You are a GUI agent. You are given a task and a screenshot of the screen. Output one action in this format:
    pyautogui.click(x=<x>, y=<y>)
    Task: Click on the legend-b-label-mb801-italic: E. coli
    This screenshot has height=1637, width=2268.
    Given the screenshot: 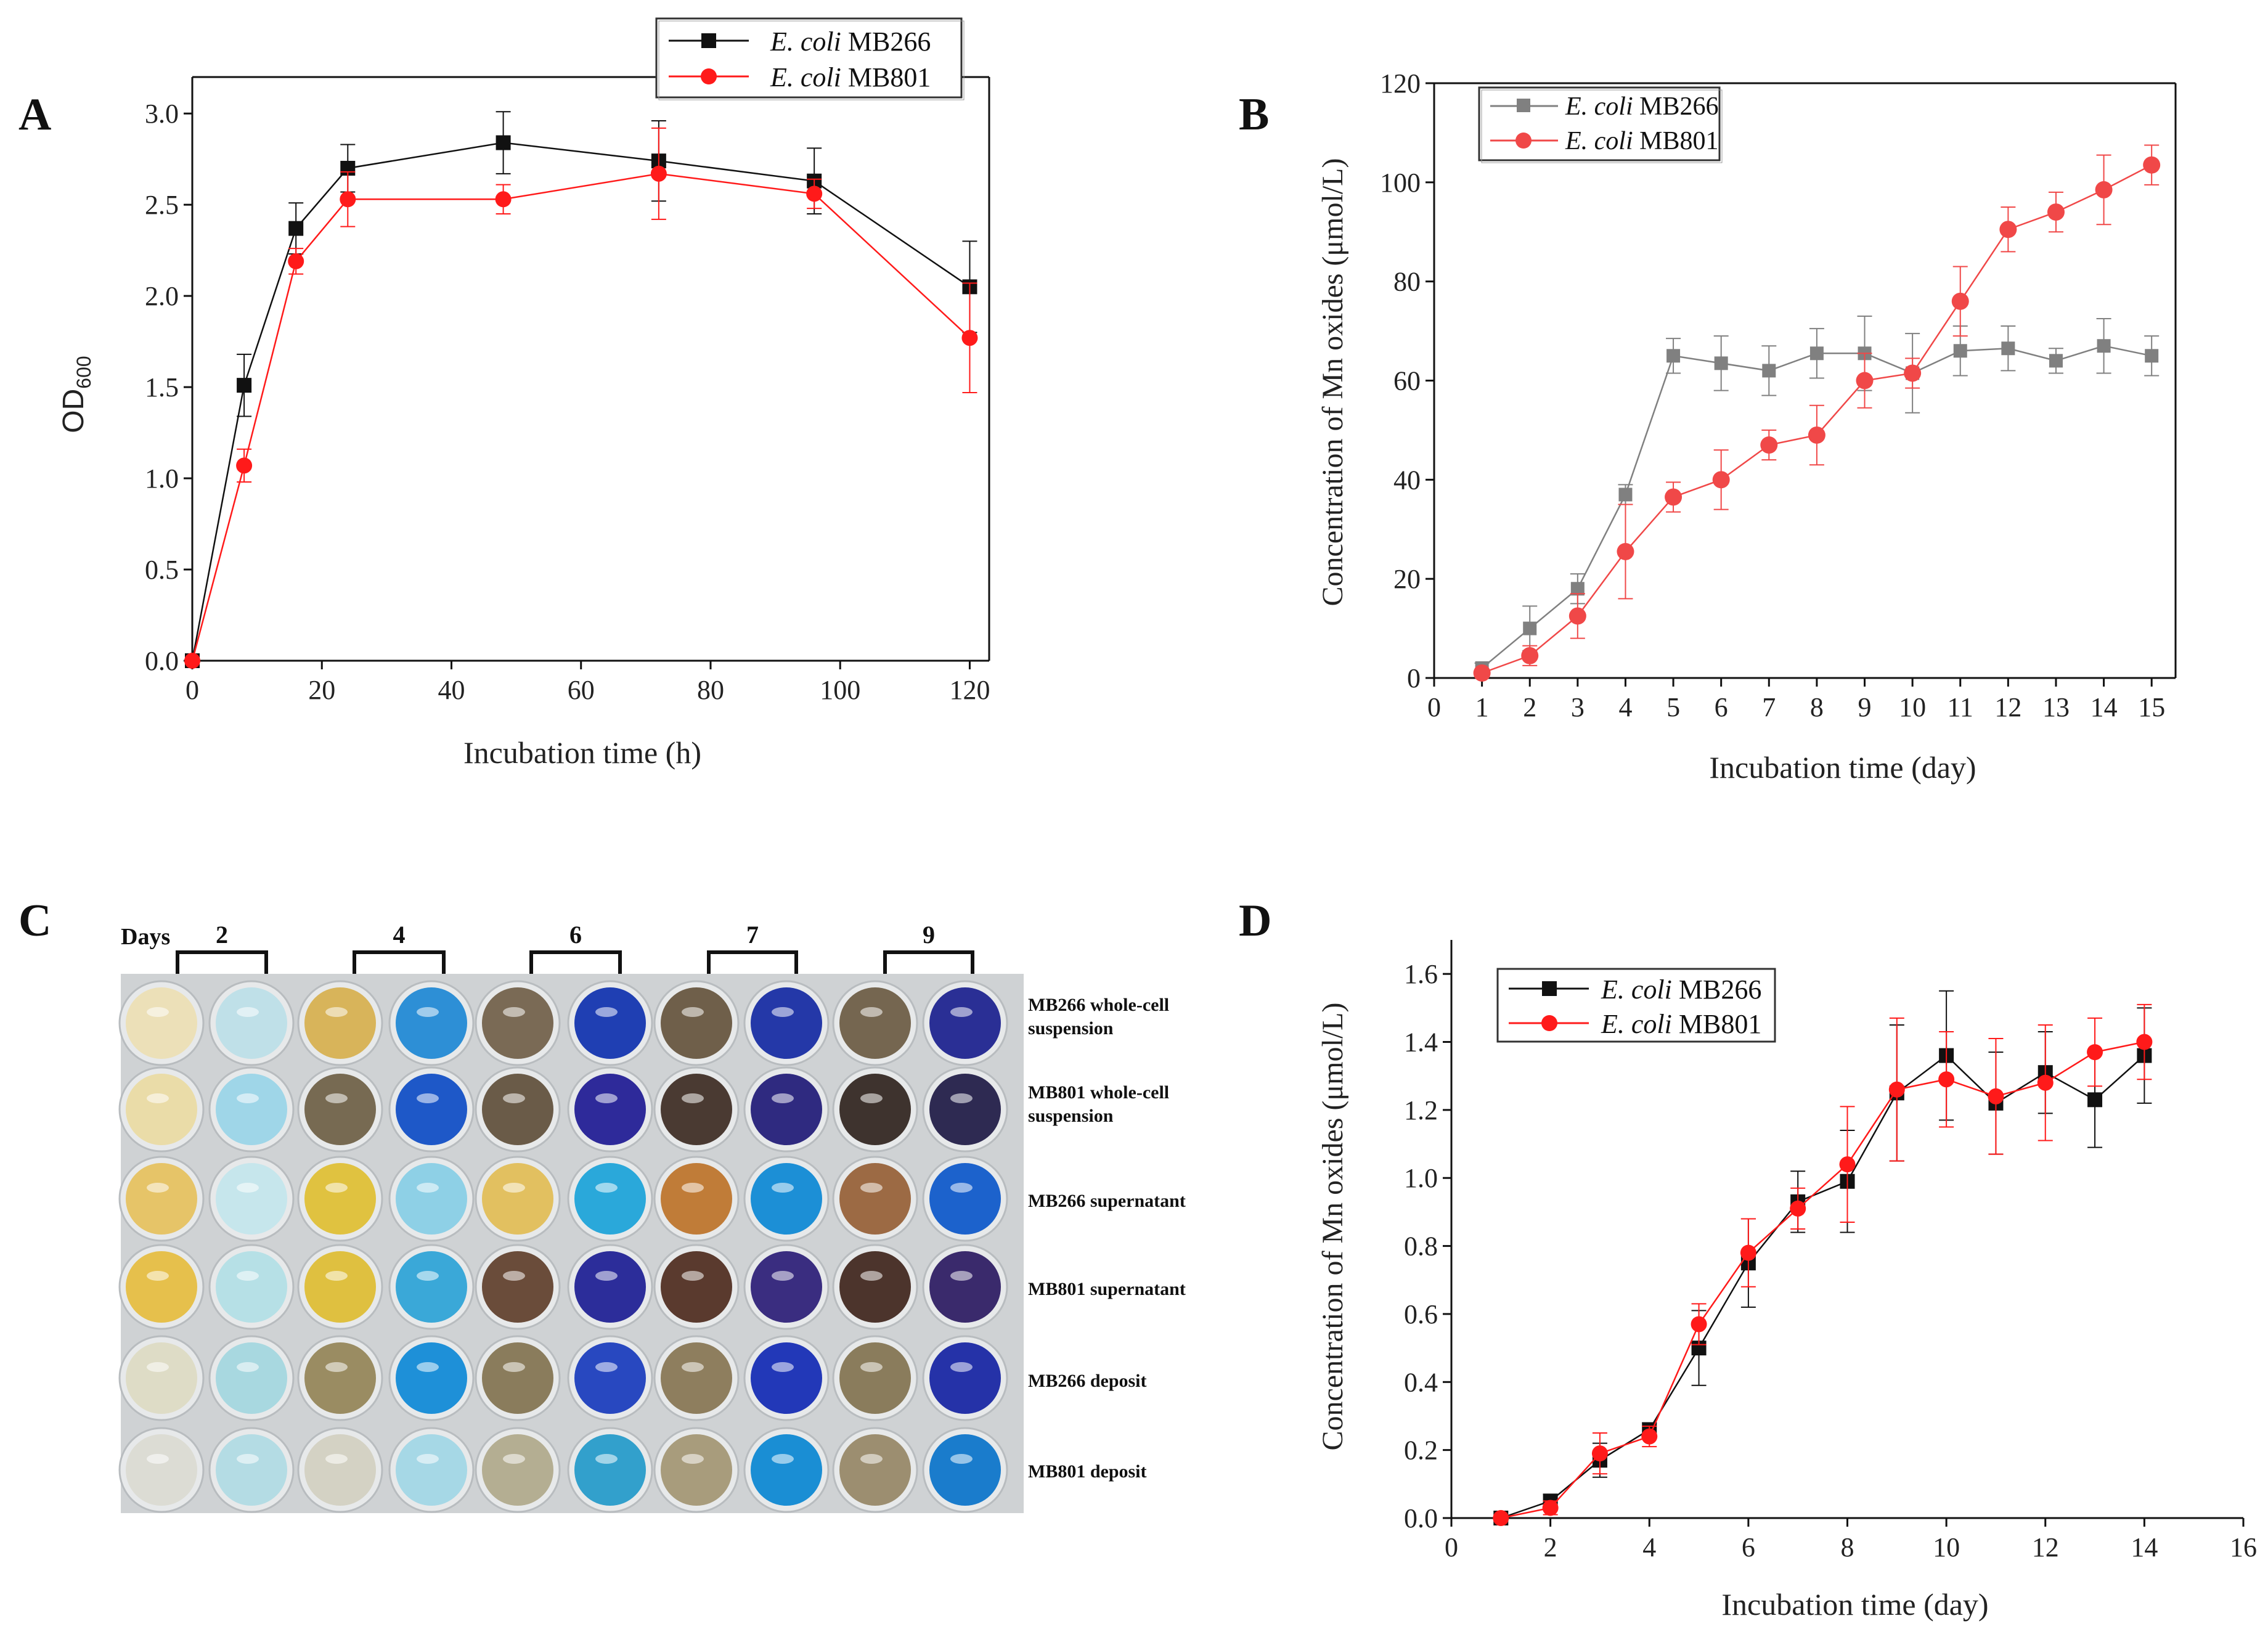 What is the action you would take?
    pyautogui.click(x=1599, y=141)
    